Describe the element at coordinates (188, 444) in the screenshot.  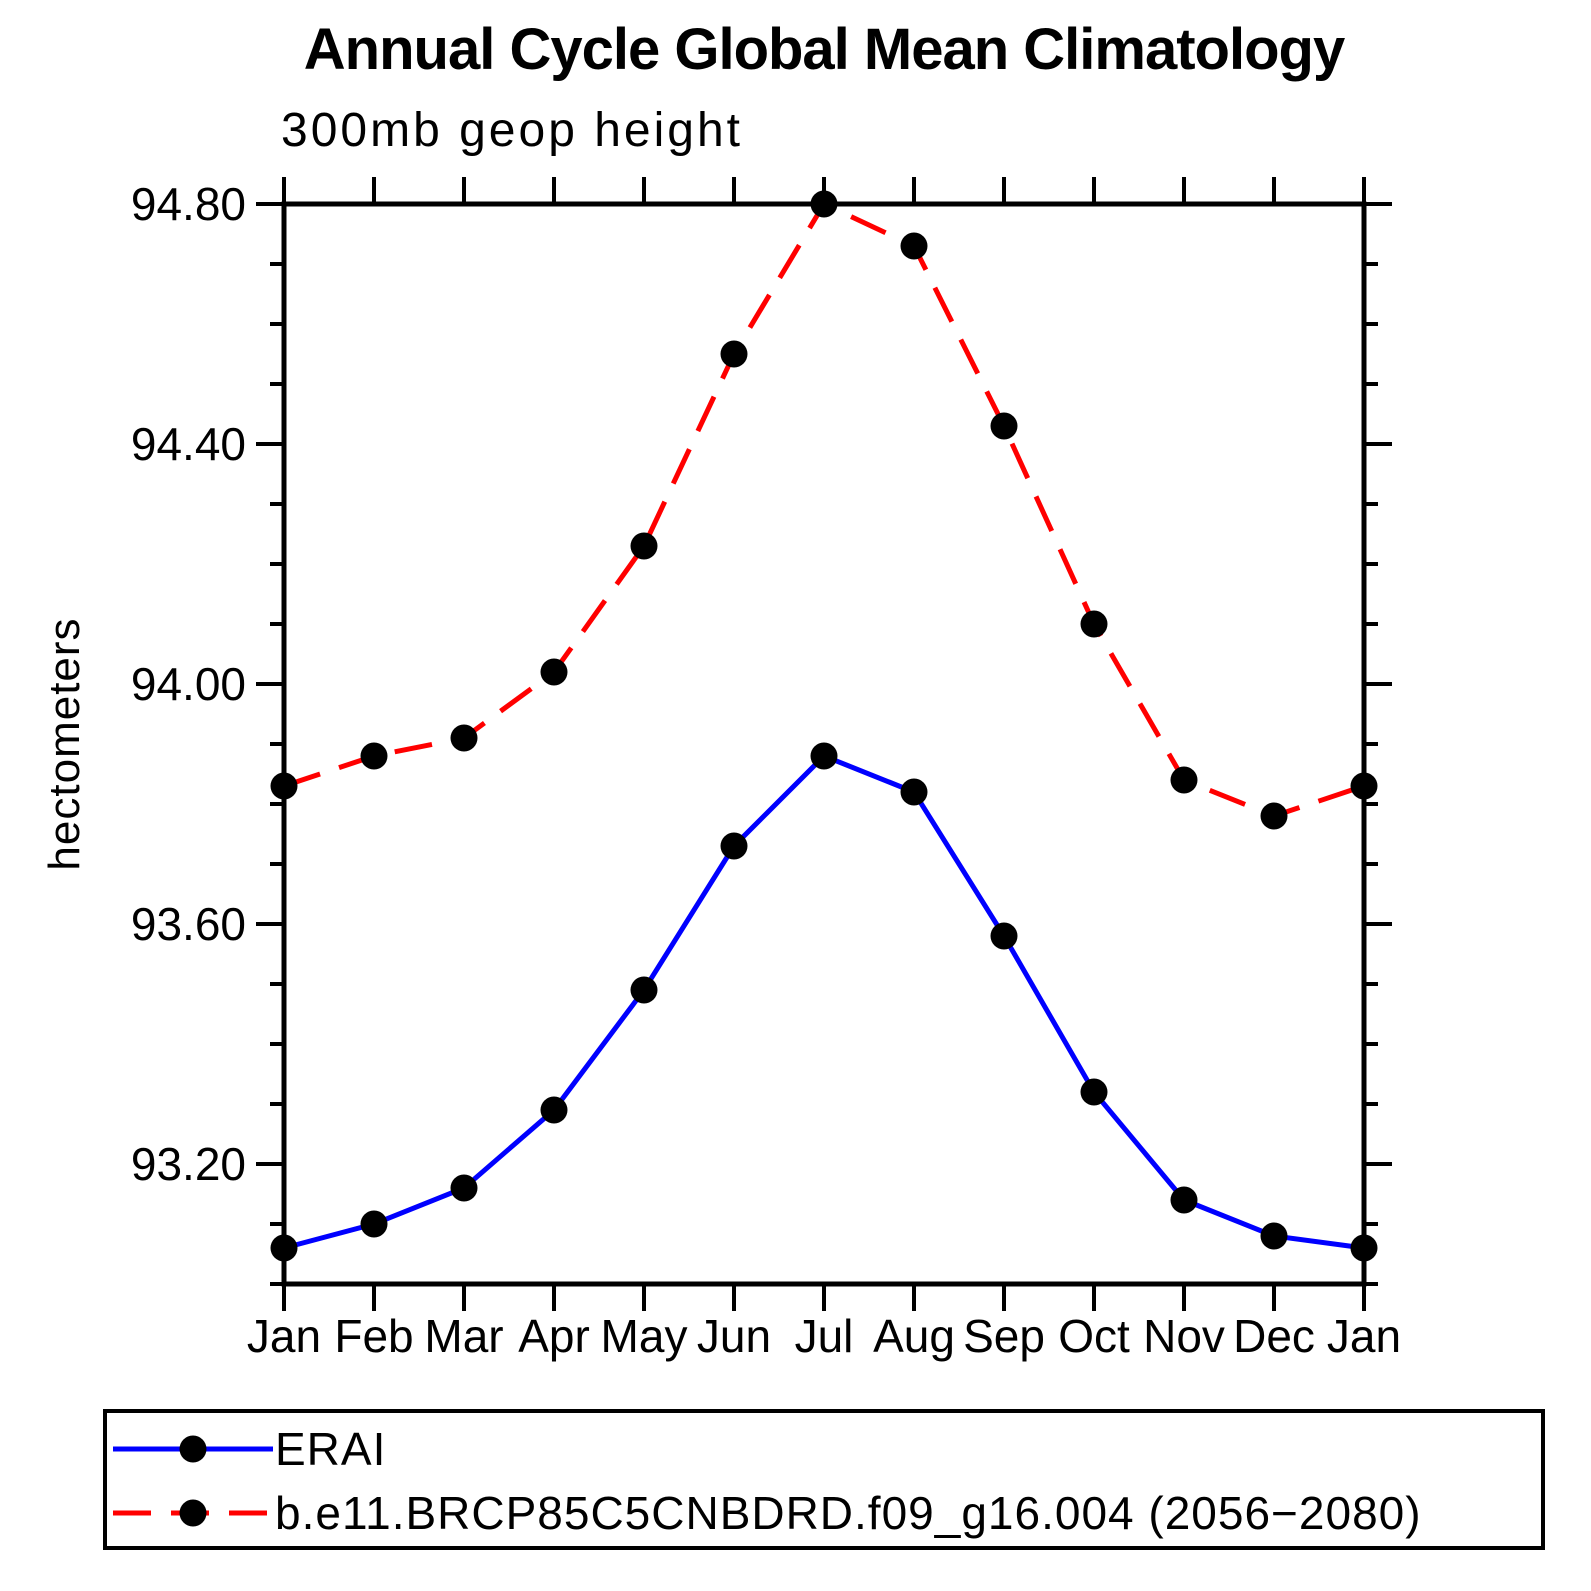
I see `svg-text: 94.40` at that location.